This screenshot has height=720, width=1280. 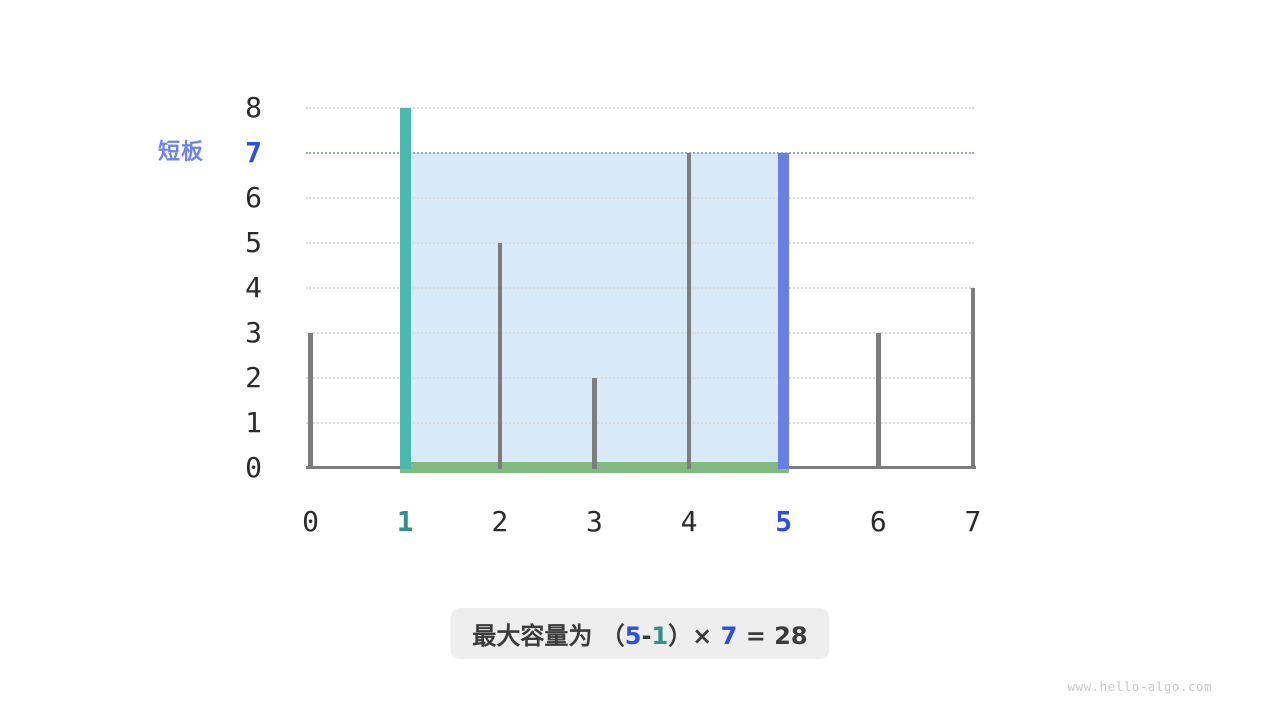 What do you see at coordinates (405, 521) in the screenshot?
I see `x-tick-label: 1` at bounding box center [405, 521].